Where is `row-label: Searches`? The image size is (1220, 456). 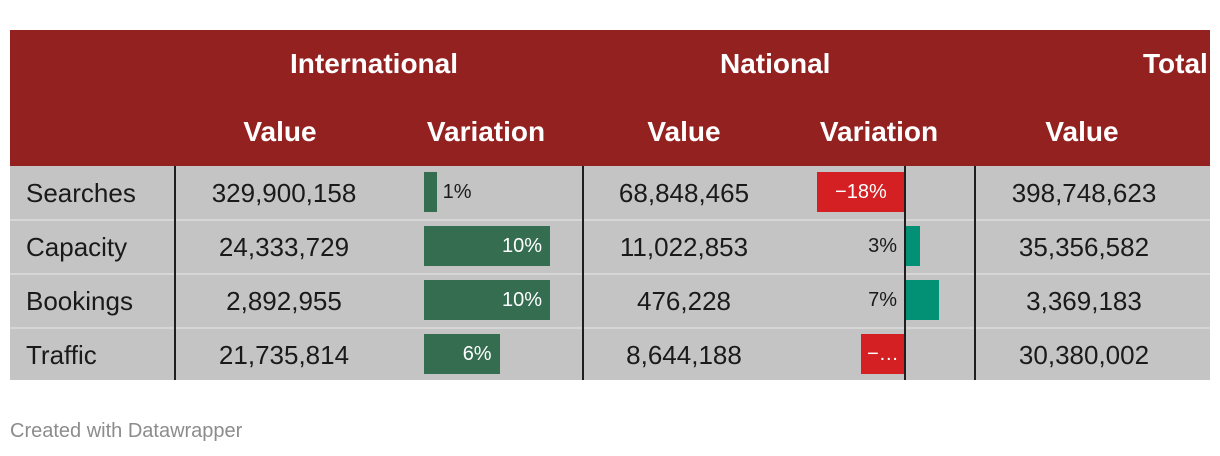
row-label: Searches is located at coordinates (81, 193).